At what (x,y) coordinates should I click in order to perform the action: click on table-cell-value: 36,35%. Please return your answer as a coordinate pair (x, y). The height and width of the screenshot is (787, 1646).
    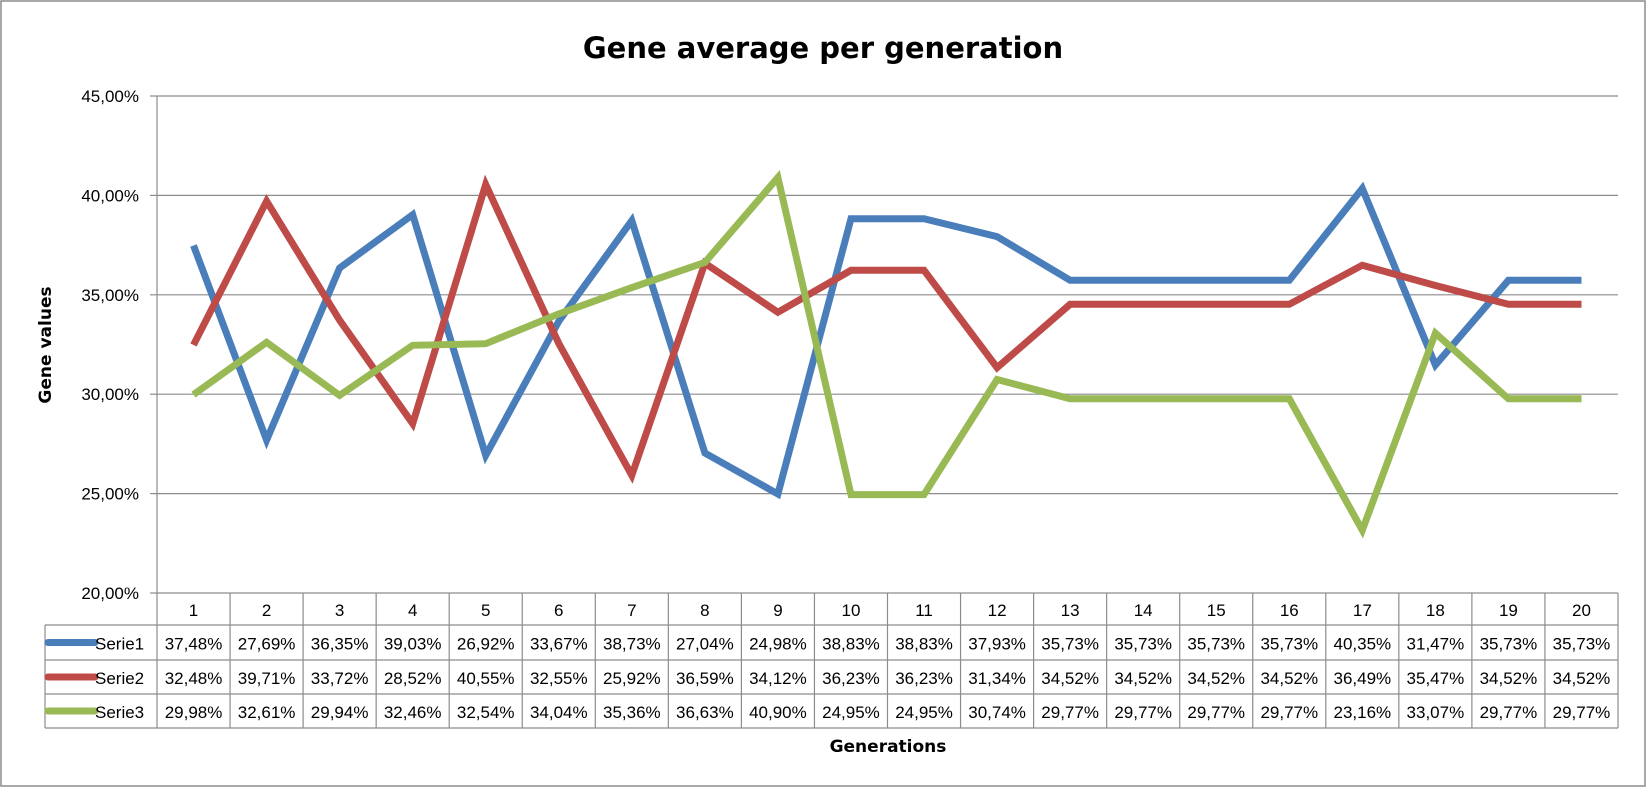
    Looking at the image, I should click on (340, 644).